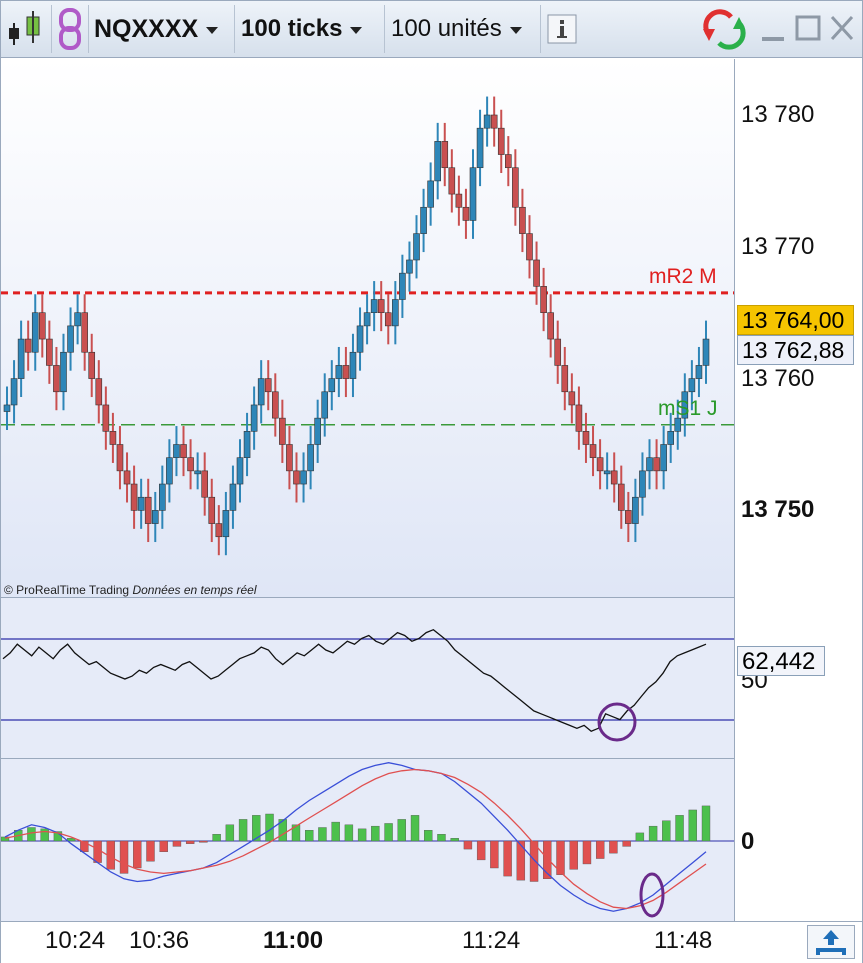 This screenshot has height=963, width=863. What do you see at coordinates (562, 29) in the screenshot?
I see `info-icon` at bounding box center [562, 29].